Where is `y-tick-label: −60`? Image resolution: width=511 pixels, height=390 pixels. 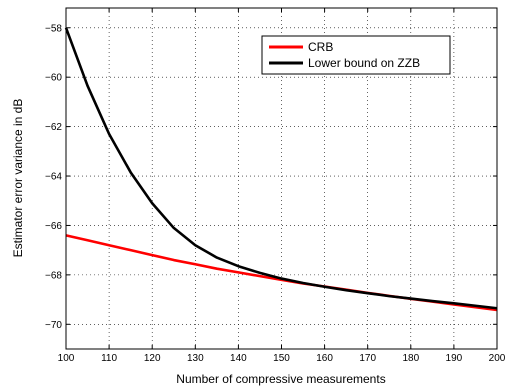 y-tick-label: −60 is located at coordinates (53, 78).